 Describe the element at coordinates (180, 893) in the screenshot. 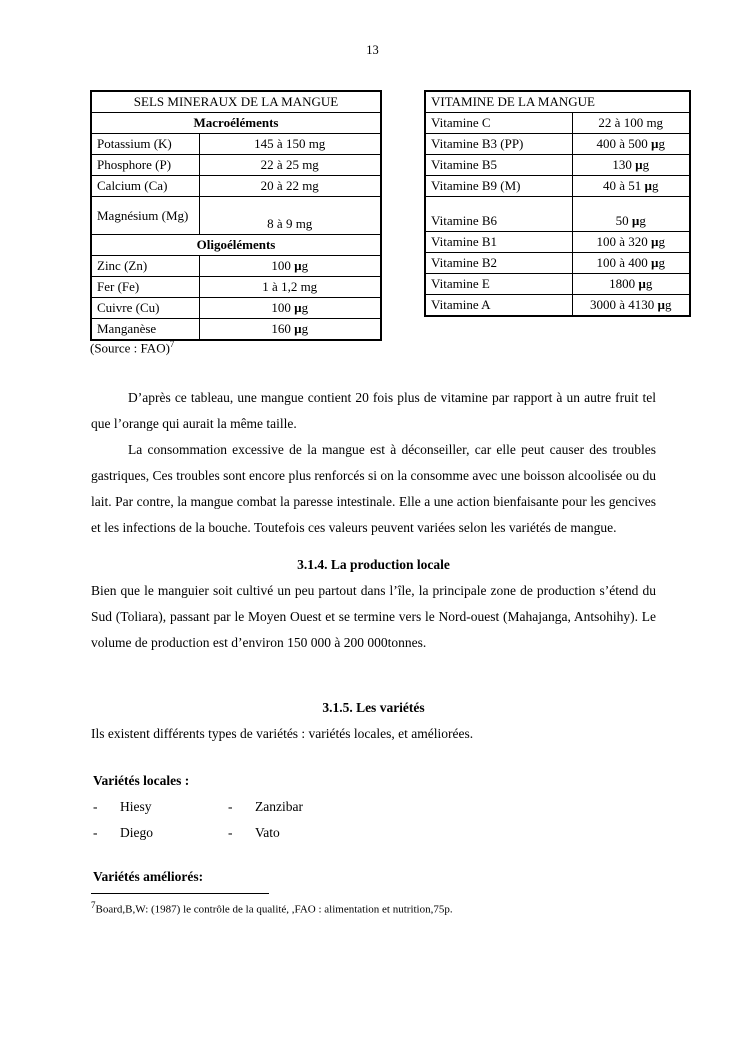

I see `footnote-divider` at that location.